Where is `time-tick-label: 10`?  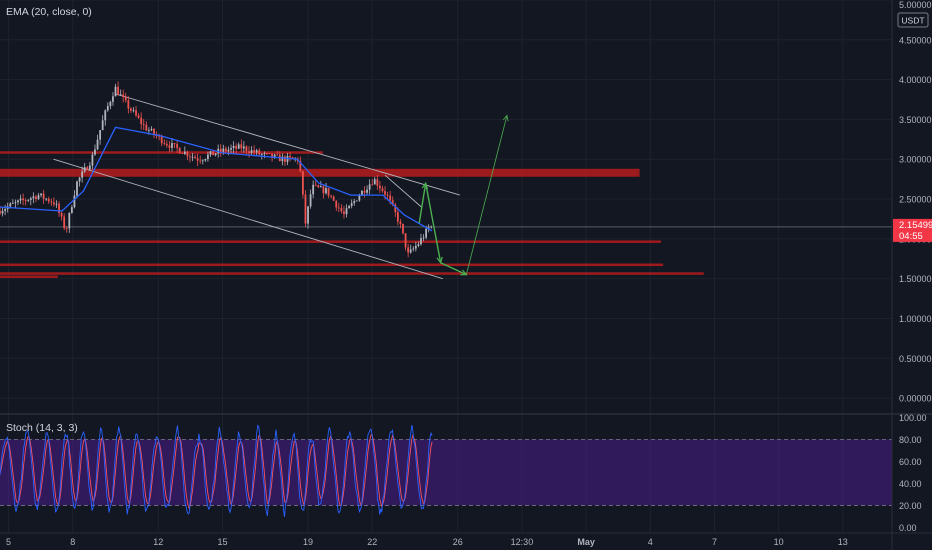
time-tick-label: 10 is located at coordinates (779, 542).